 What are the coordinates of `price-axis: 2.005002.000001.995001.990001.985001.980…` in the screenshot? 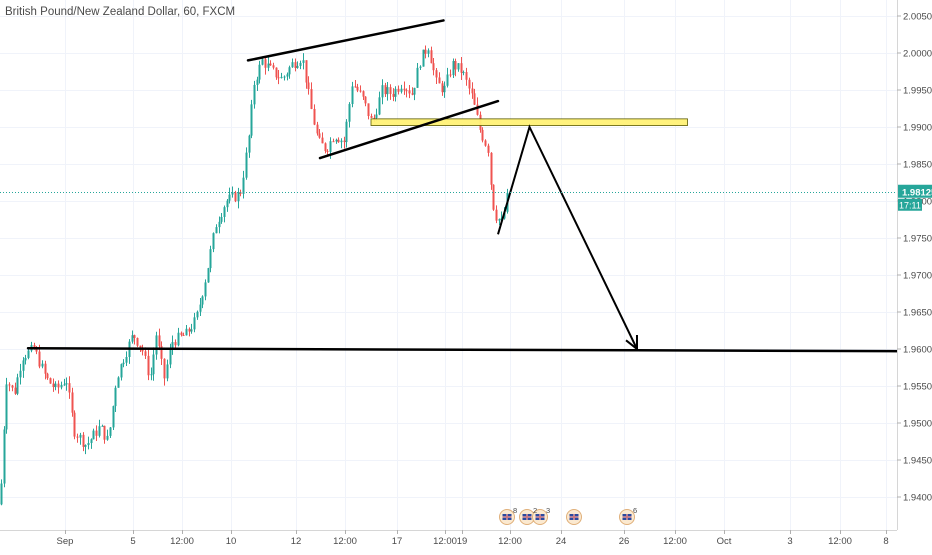 It's located at (914, 275).